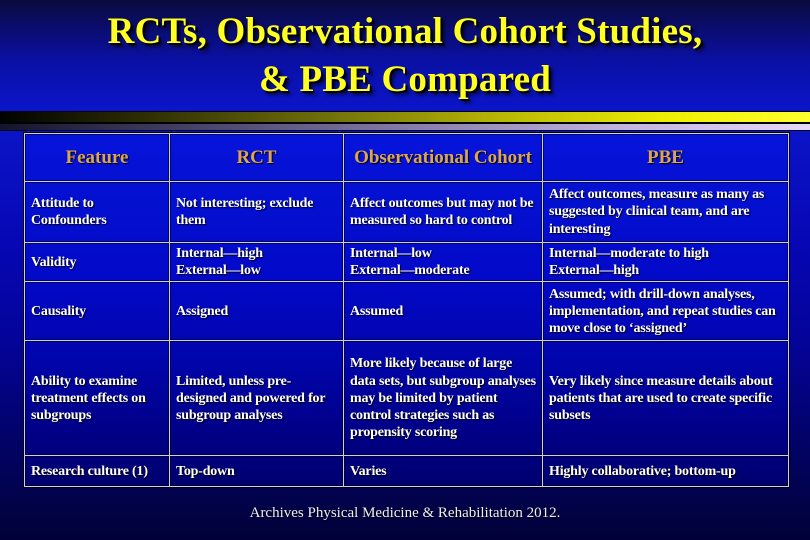  I want to click on header-rct: RCT, so click(256, 157).